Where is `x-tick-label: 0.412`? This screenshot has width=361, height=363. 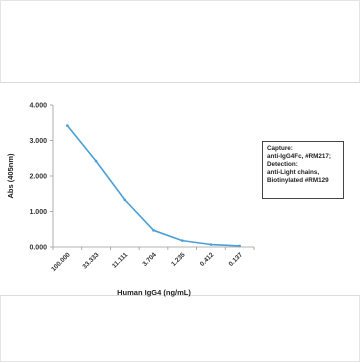 x-tick-label: 0.412 is located at coordinates (207, 259).